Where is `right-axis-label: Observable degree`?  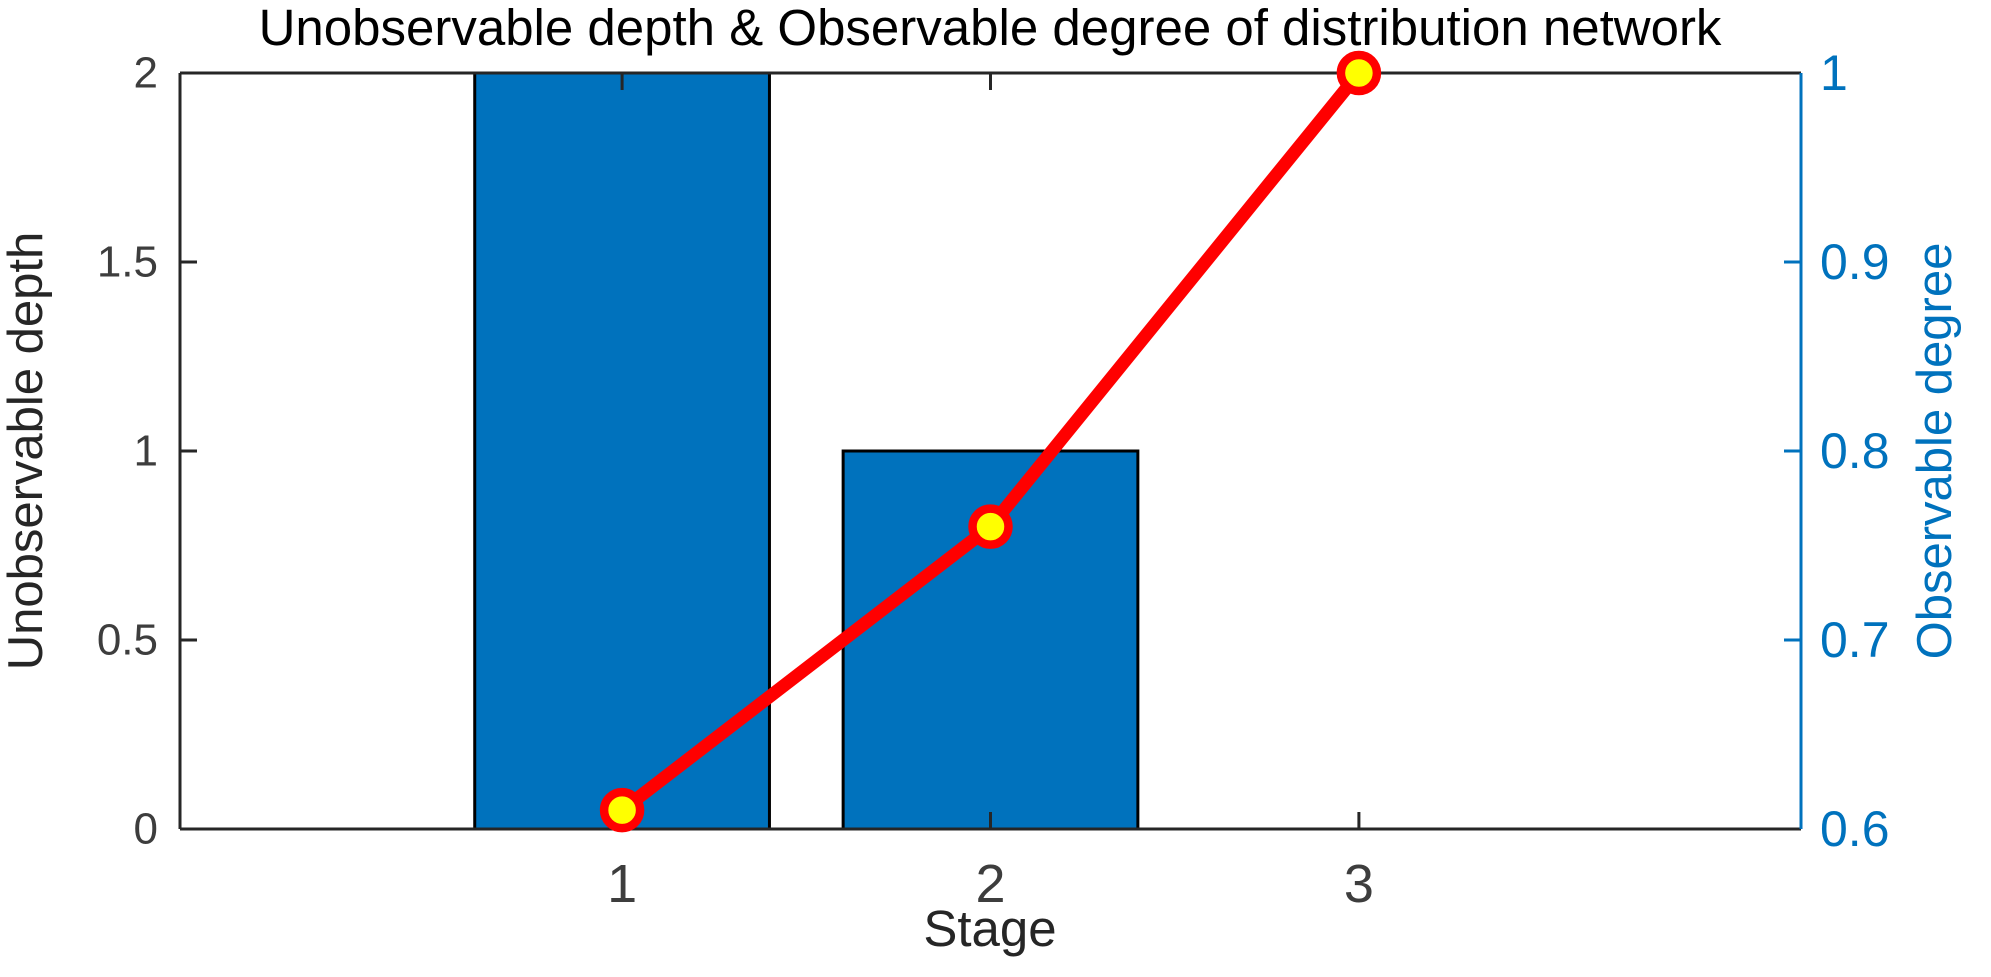
right-axis-label: Observable degree is located at coordinates (1935, 451).